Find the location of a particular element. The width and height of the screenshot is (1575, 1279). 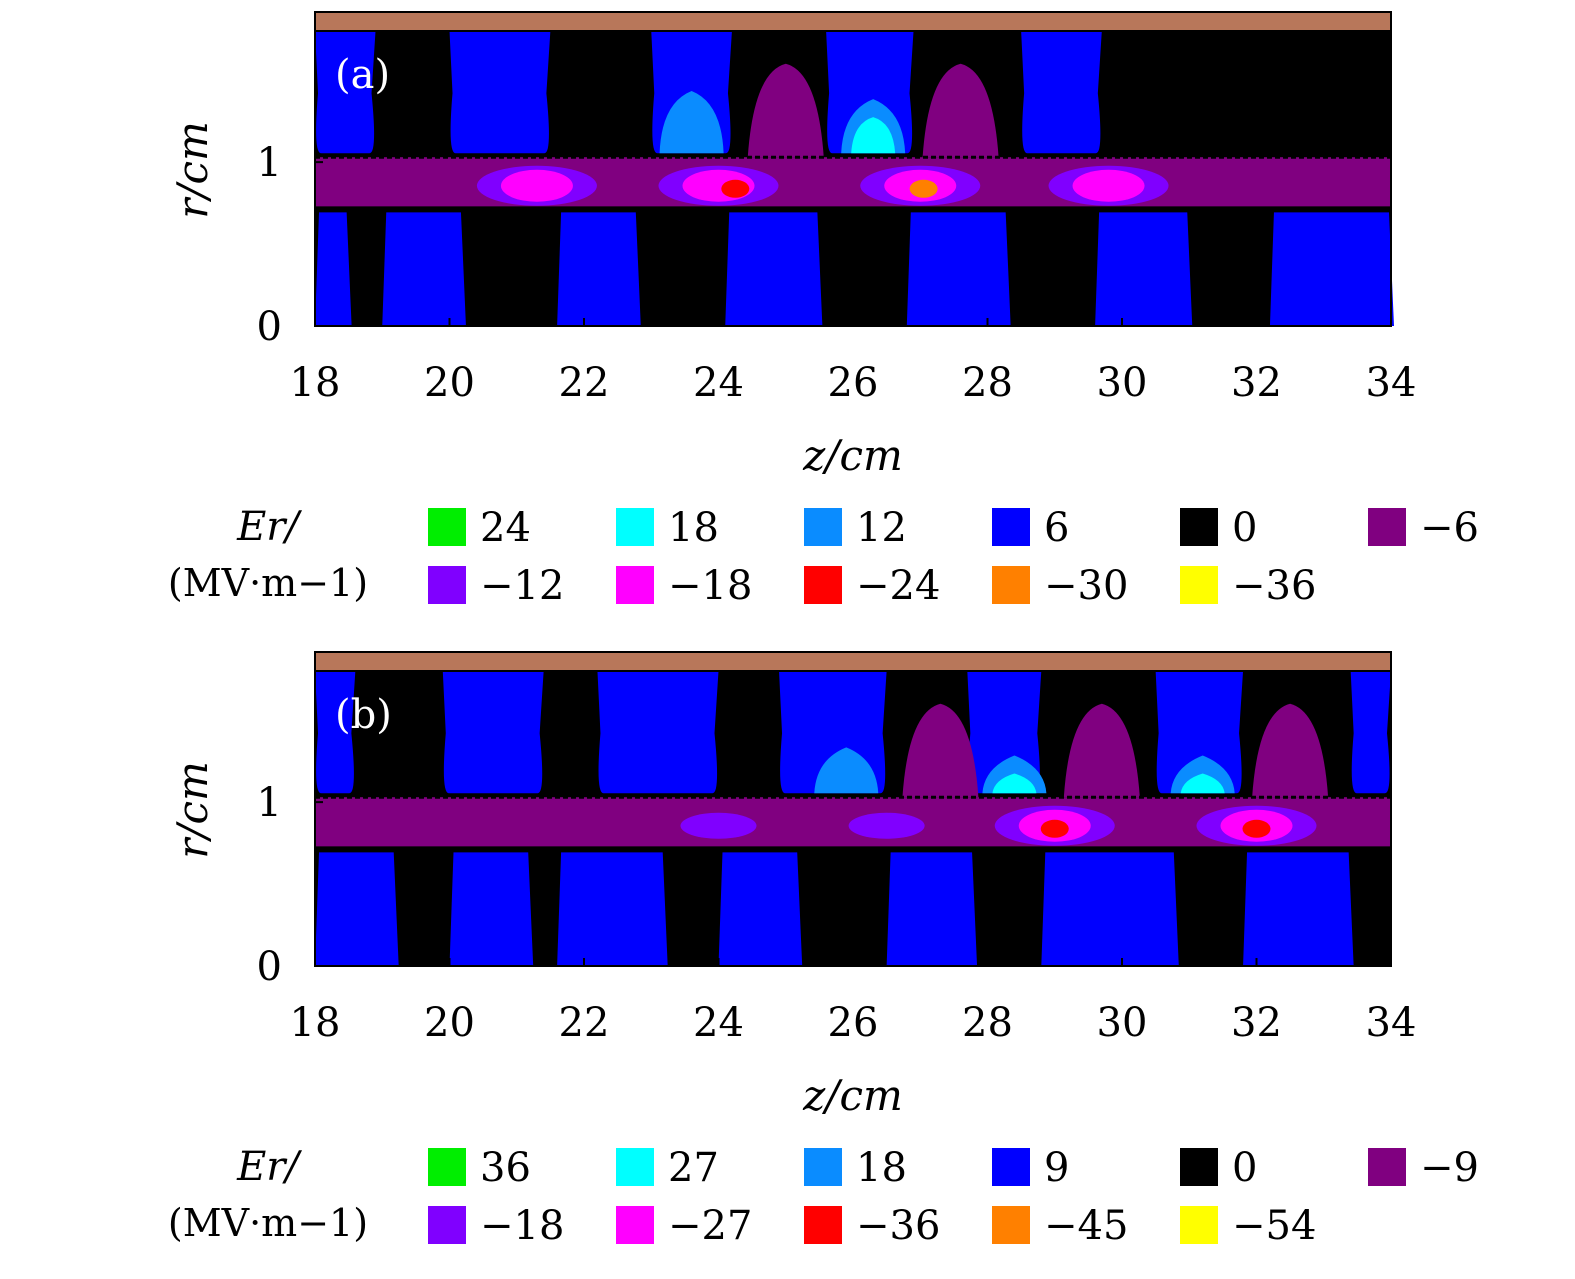

chart-a-x-tick-label-1: 20 is located at coordinates (449, 383).